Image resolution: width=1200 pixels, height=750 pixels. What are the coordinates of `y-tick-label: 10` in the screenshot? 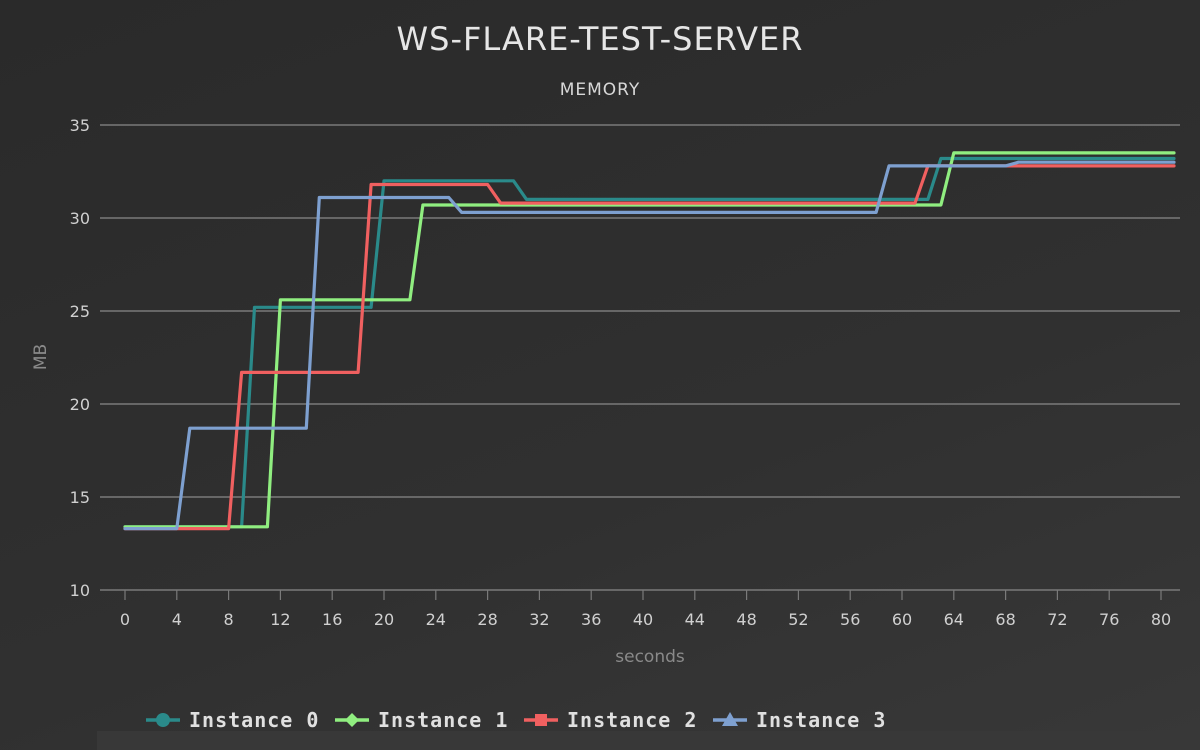 It's located at (80, 590).